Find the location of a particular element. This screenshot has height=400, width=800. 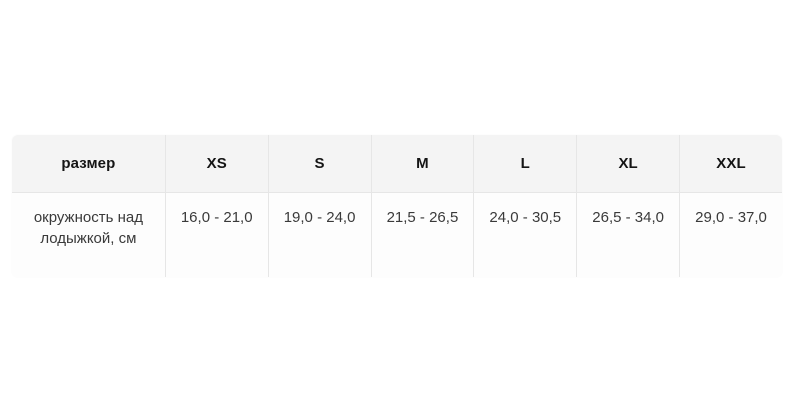

cell-value-xs: 16,0 - 21,0 is located at coordinates (217, 234).